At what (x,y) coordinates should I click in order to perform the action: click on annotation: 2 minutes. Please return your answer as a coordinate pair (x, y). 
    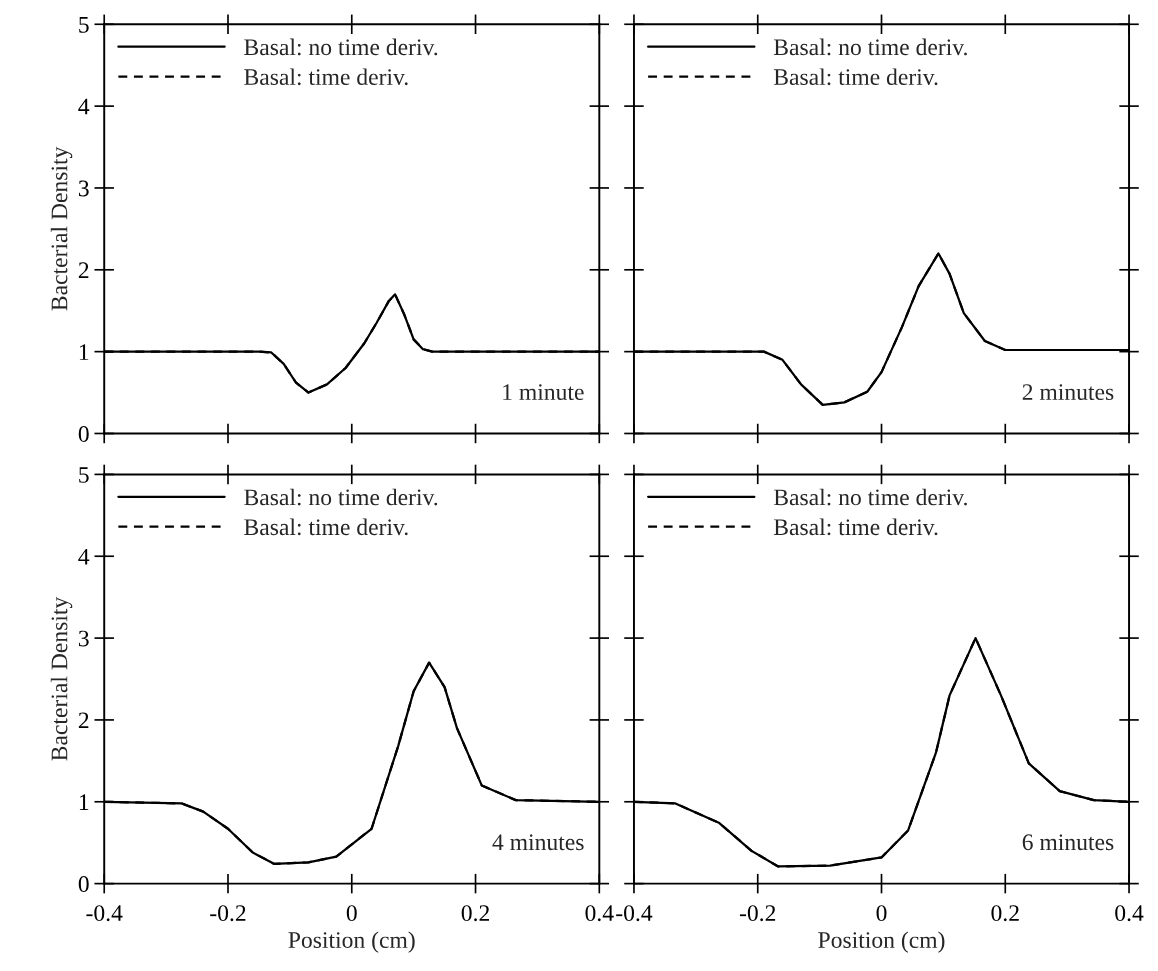
    Looking at the image, I should click on (1068, 392).